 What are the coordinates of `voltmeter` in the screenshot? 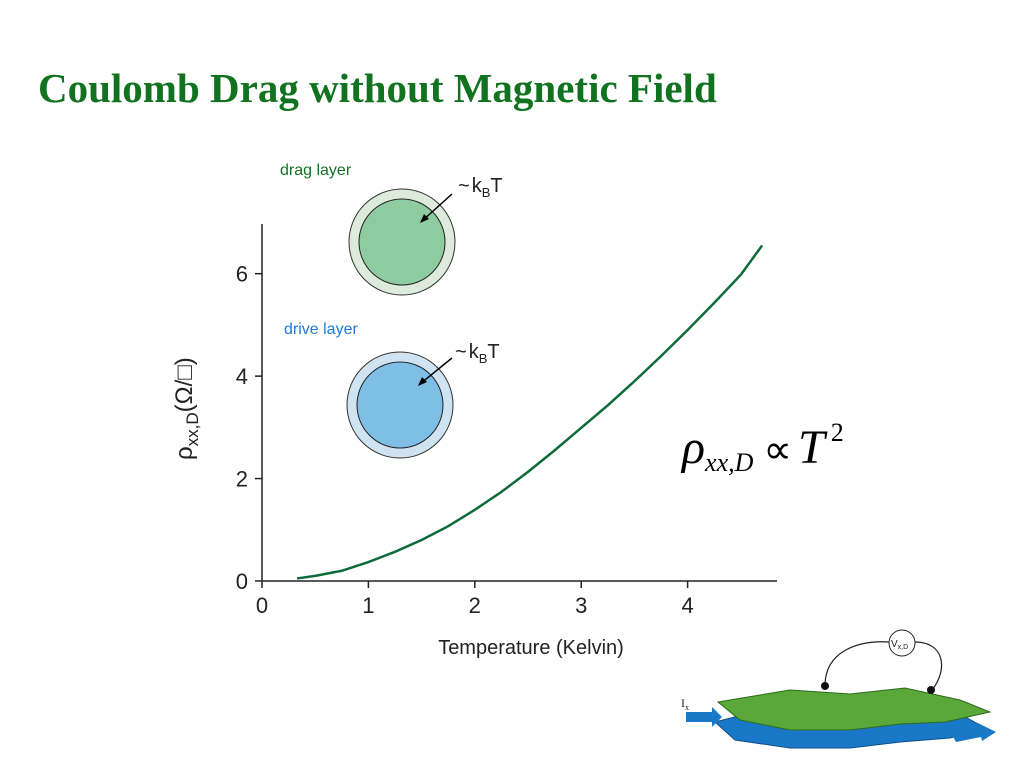 It's located at (902, 643).